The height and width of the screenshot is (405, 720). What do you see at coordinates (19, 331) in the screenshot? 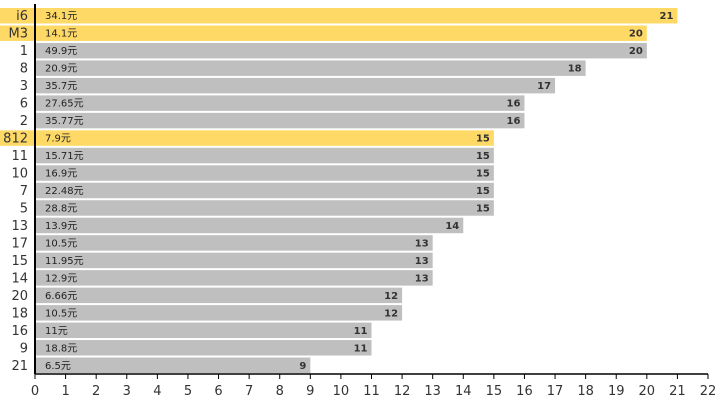
I see `category-label: 16` at bounding box center [19, 331].